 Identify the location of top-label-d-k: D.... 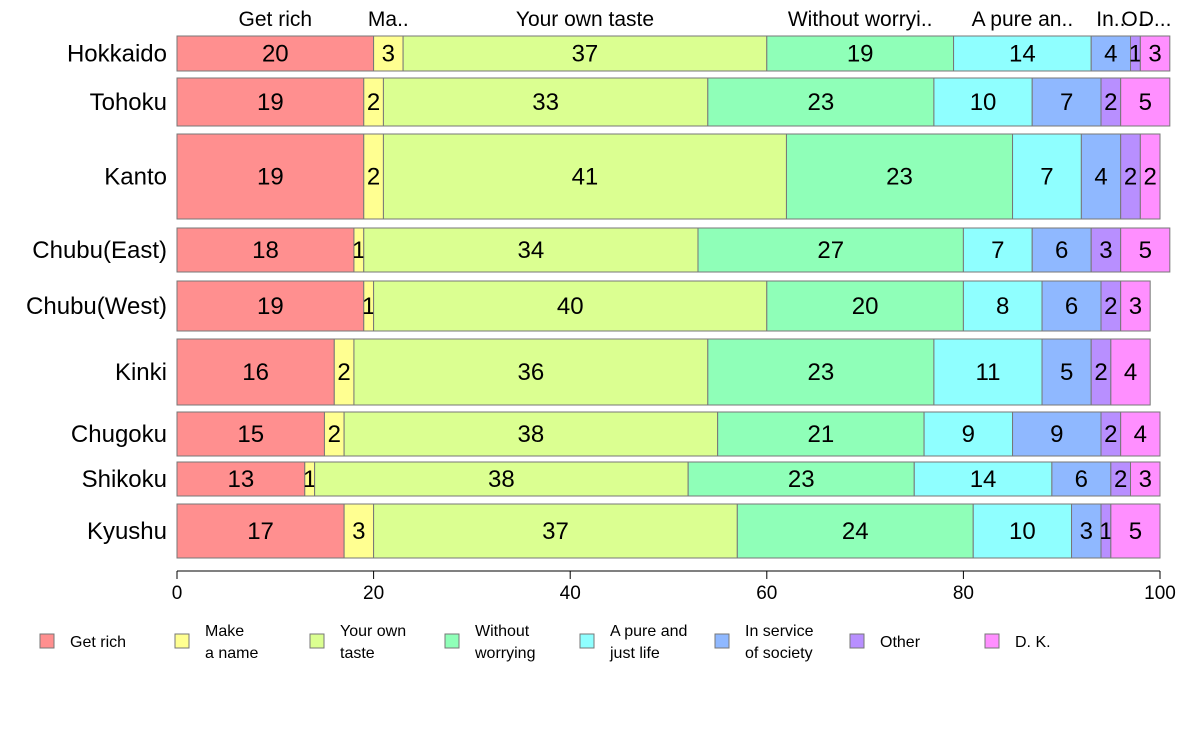
(1155, 19).